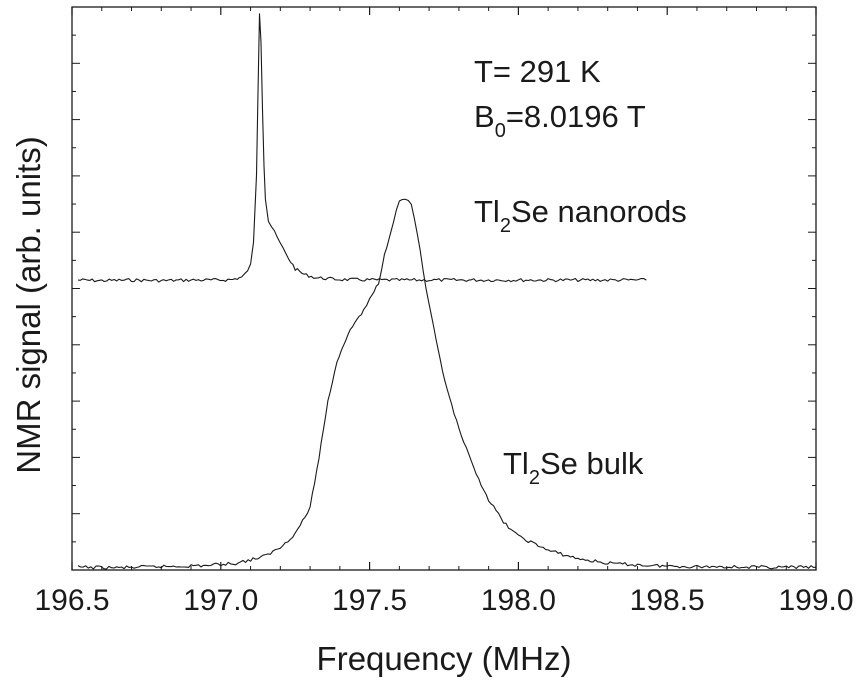 This screenshot has height=684, width=861. Describe the element at coordinates (444, 658) in the screenshot. I see `x-axis-title: Frequency (MHz)` at that location.